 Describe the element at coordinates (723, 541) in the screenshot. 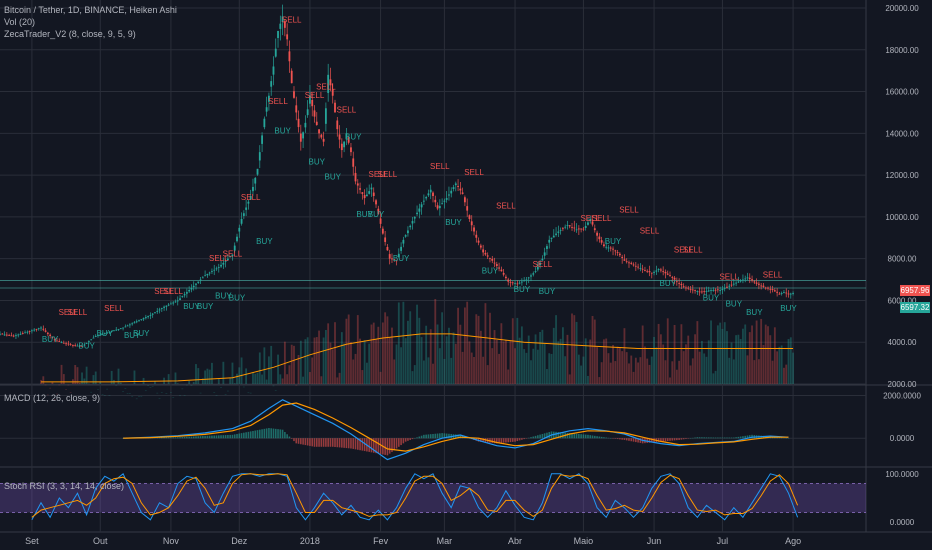

I see `x-tick-label: Jul` at that location.